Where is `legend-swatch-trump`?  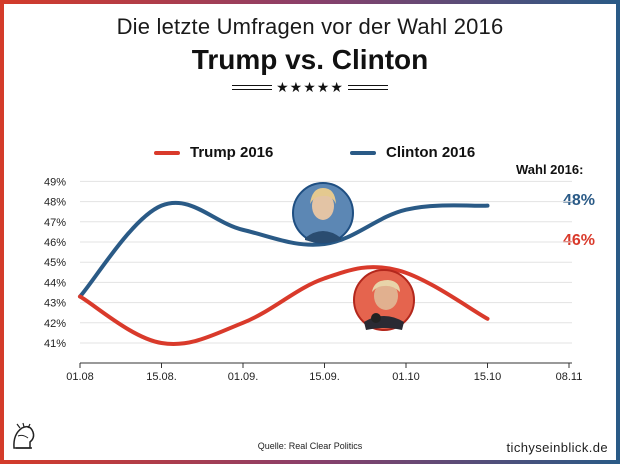 legend-swatch-trump is located at coordinates (167, 152).